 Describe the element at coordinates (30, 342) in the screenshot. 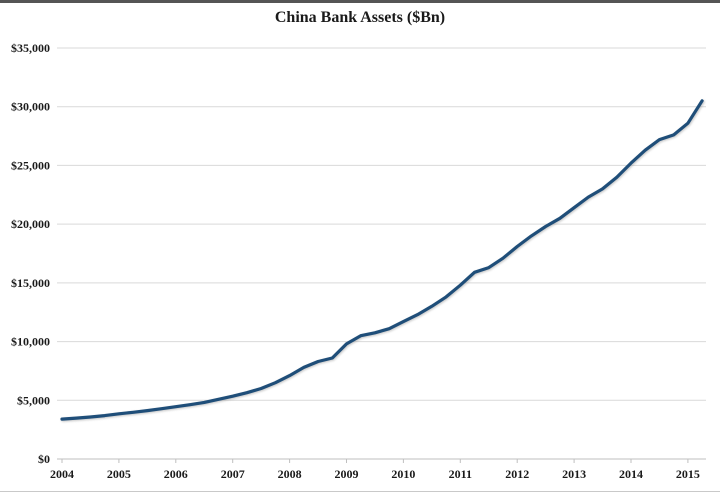

I see `y-axis-tick-label: $10,000` at that location.